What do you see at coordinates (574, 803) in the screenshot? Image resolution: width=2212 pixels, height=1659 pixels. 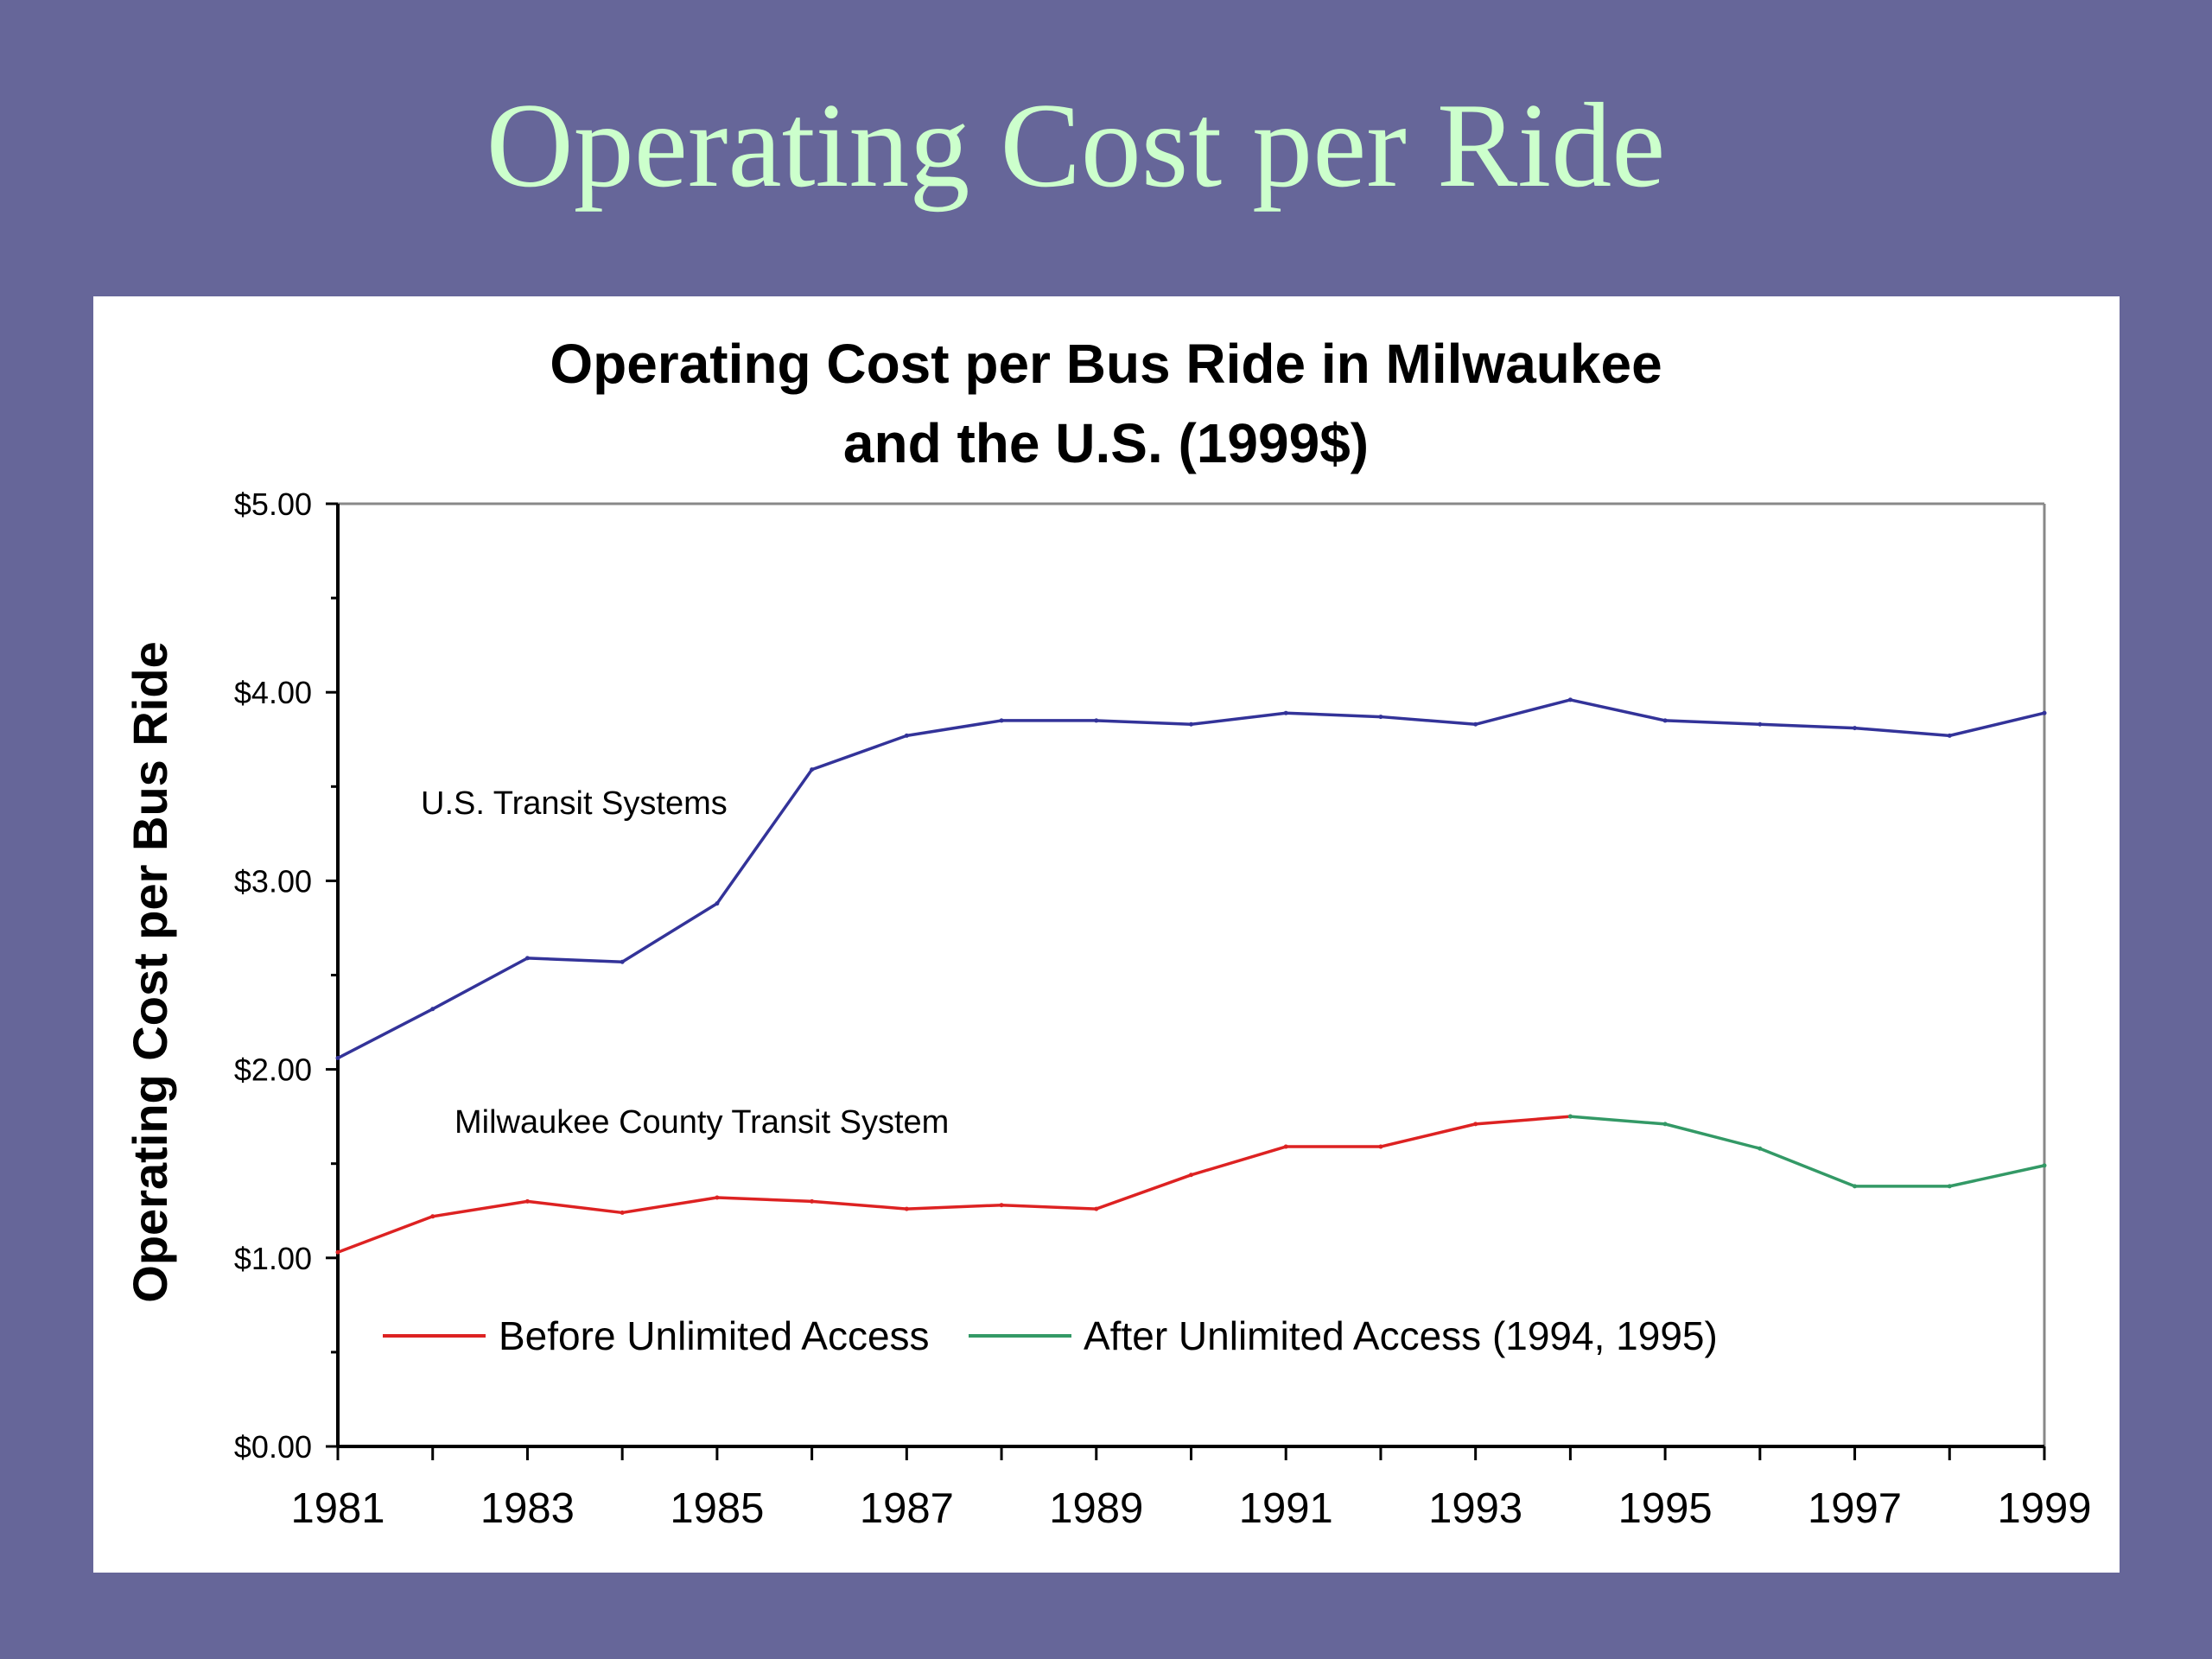 I see `annotation-us-transit: U.S. Transit Systems` at bounding box center [574, 803].